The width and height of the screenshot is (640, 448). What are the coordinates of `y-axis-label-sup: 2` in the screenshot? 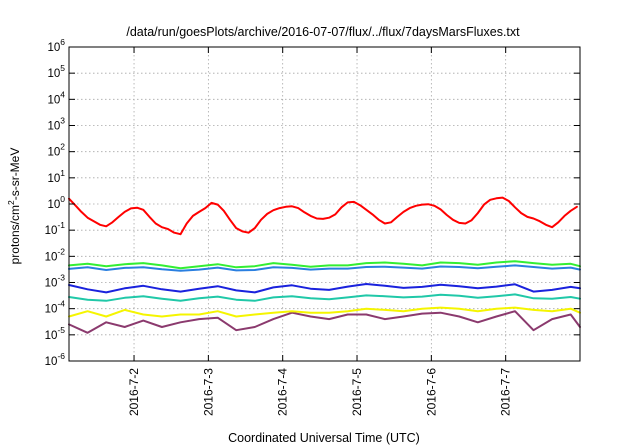 It's located at (11, 202).